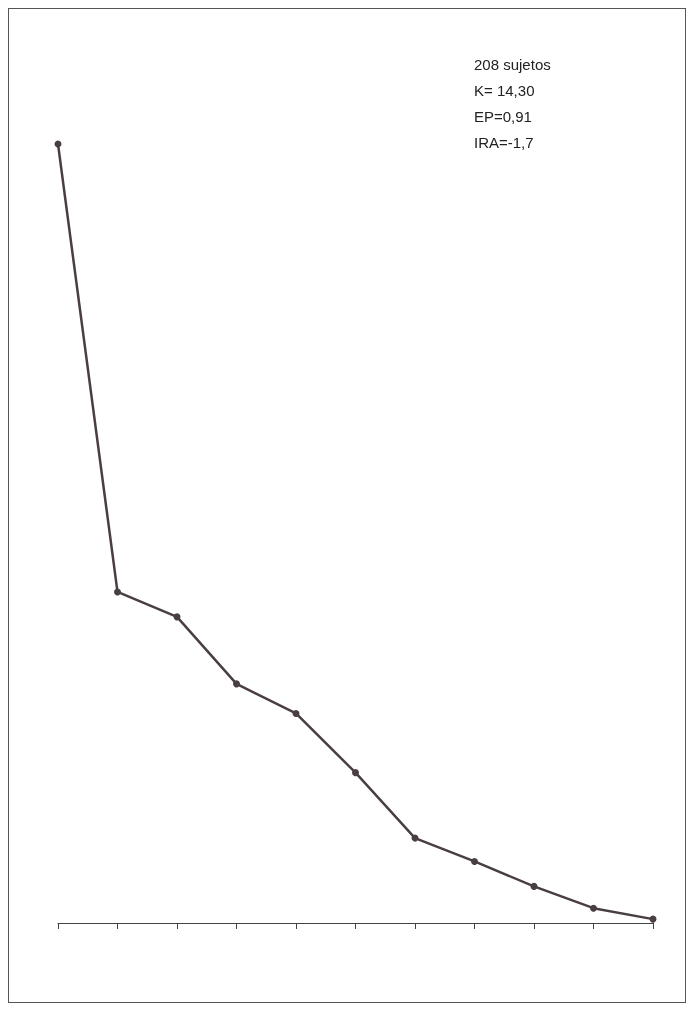 The image size is (694, 1011). What do you see at coordinates (504, 142) in the screenshot?
I see `annotation: IRA=-1,7` at bounding box center [504, 142].